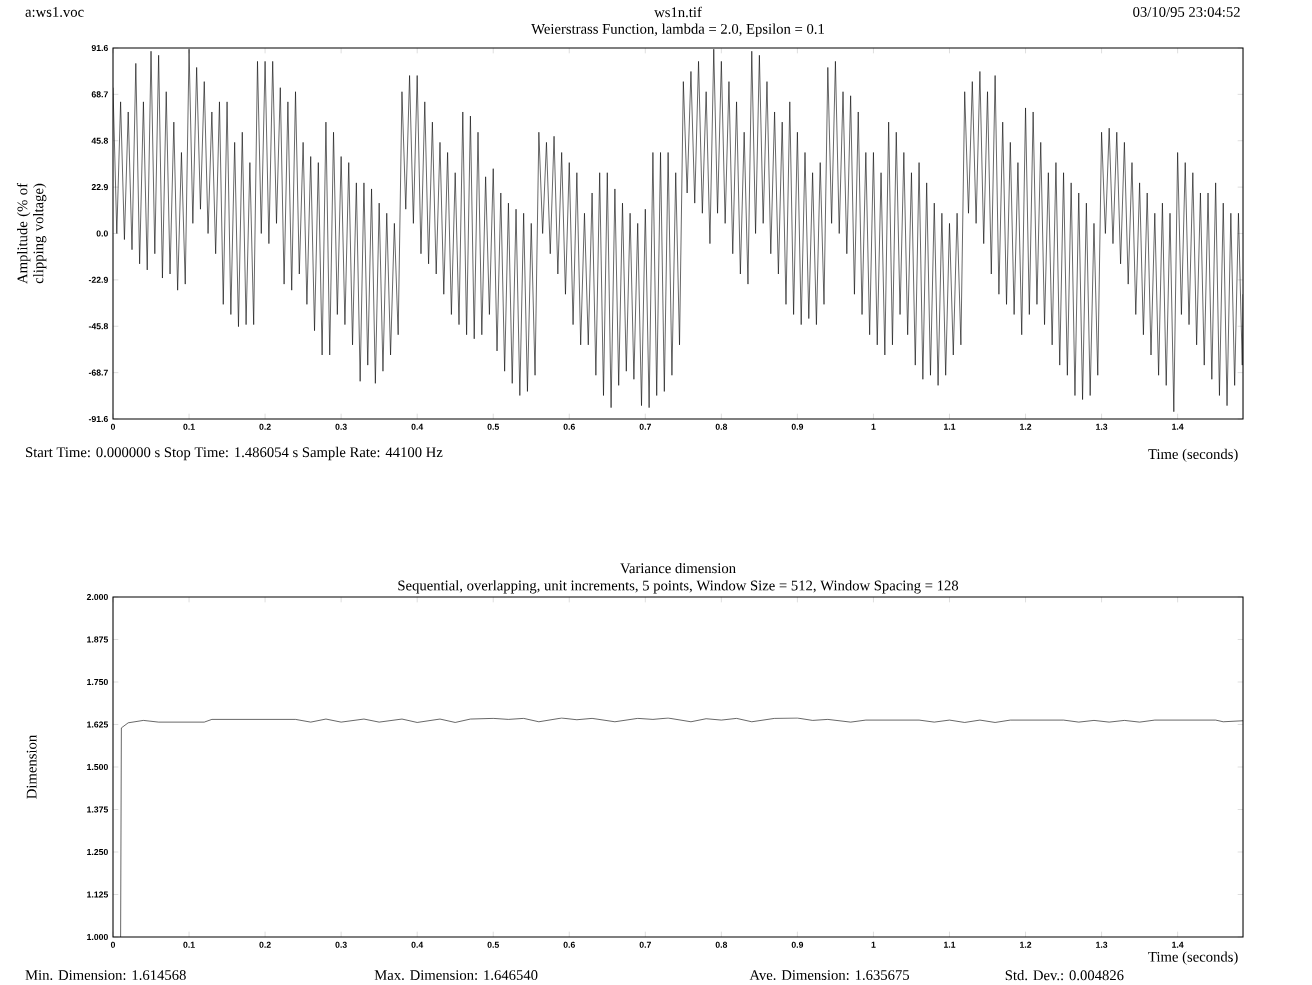  Describe the element at coordinates (98, 639) in the screenshot. I see `y-tick-label: 1.875` at that location.